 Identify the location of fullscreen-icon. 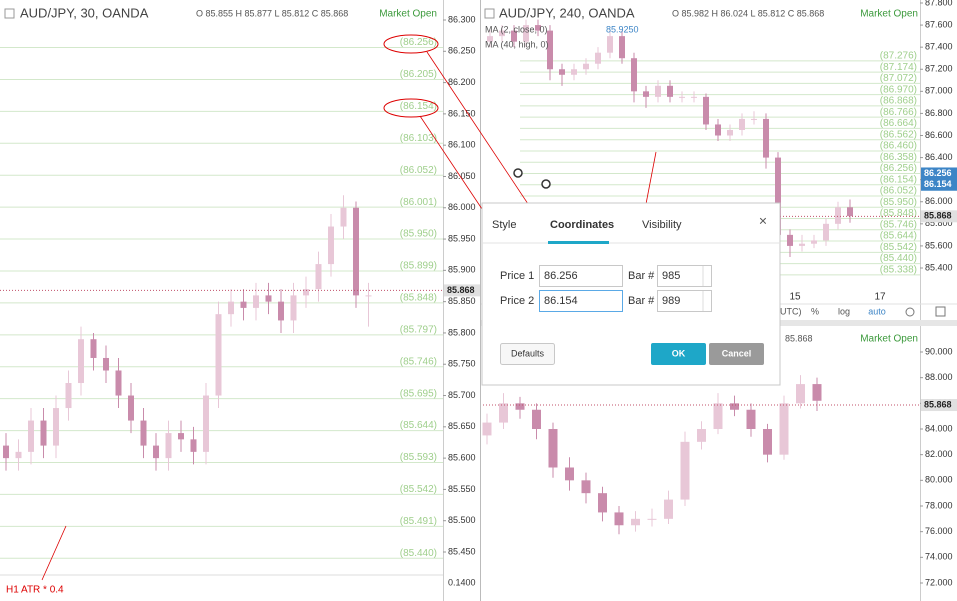
(940, 311).